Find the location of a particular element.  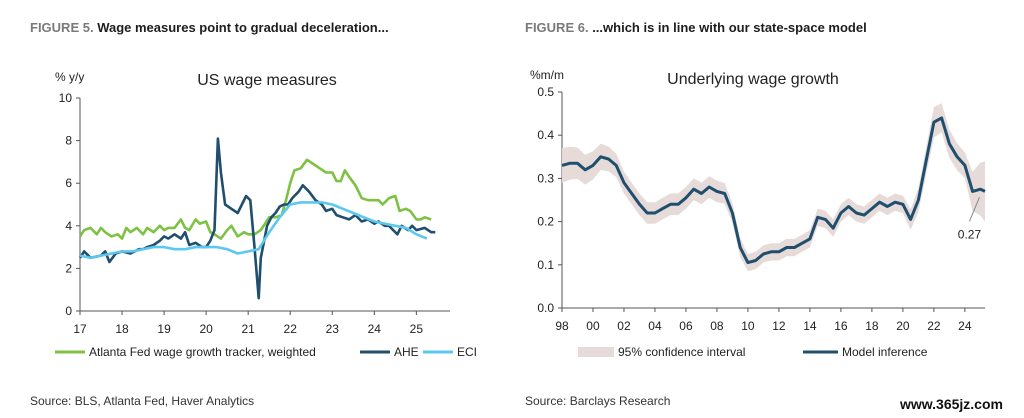

x-tick-label: 17 is located at coordinates (80, 329).